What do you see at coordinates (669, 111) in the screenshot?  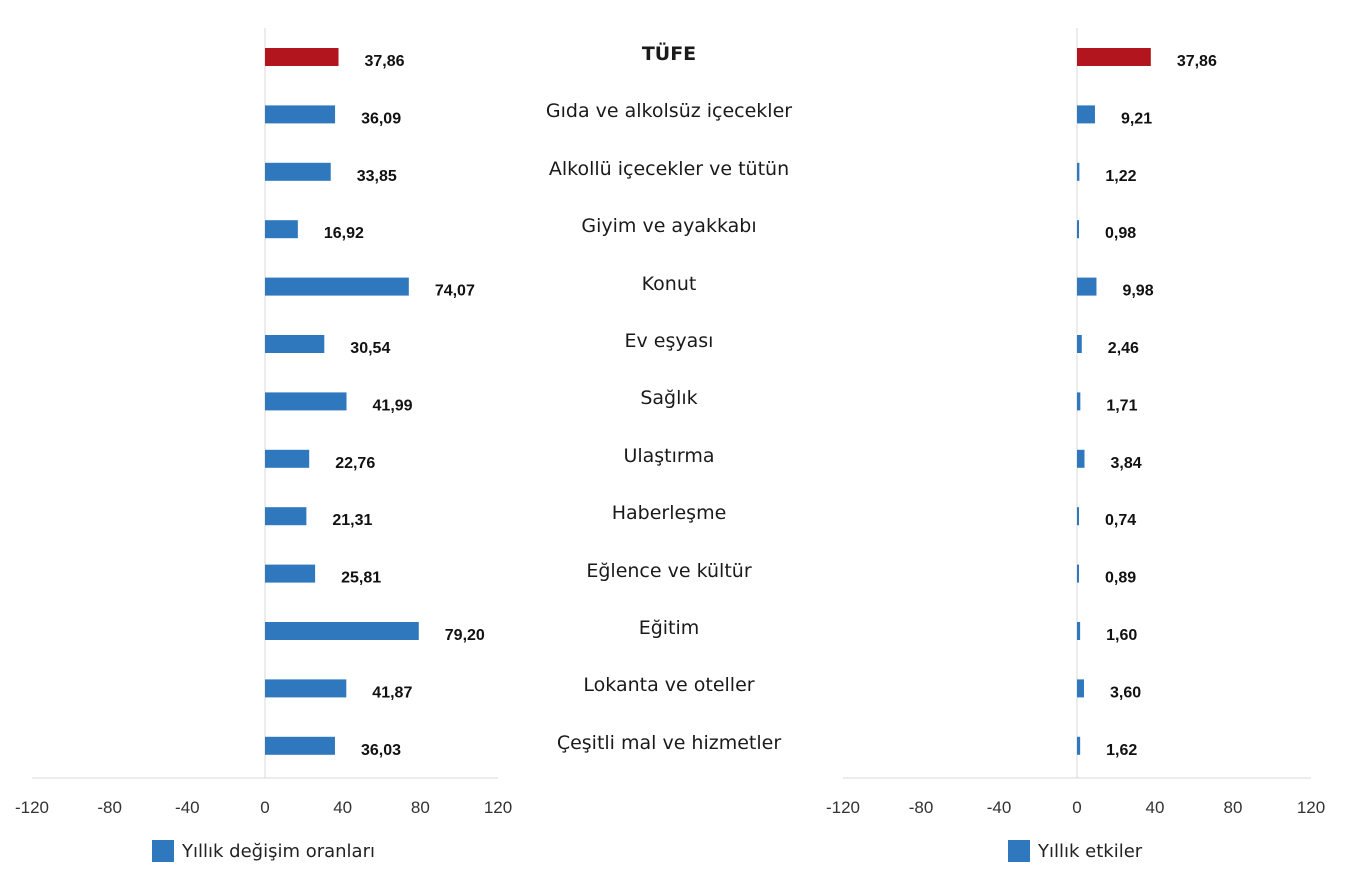 I see `category-label: Gıda ve alkolsüz içecekler` at bounding box center [669, 111].